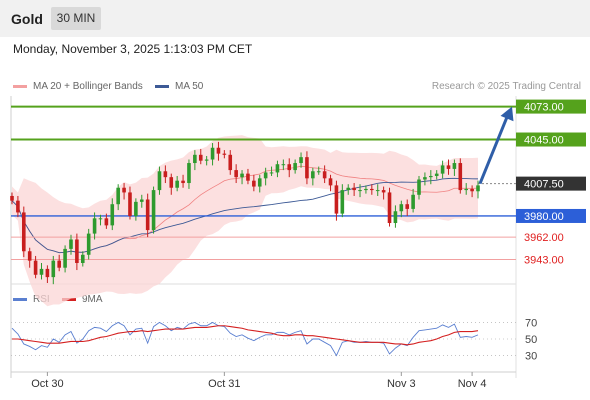 The image size is (590, 400). I want to click on legend-ma50-label: MA 50, so click(189, 86).